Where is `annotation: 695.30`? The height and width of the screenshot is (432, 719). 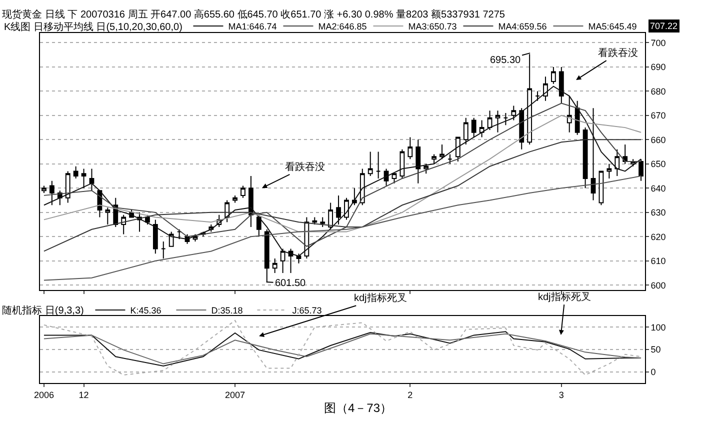 annotation: 695.30 is located at coordinates (506, 60).